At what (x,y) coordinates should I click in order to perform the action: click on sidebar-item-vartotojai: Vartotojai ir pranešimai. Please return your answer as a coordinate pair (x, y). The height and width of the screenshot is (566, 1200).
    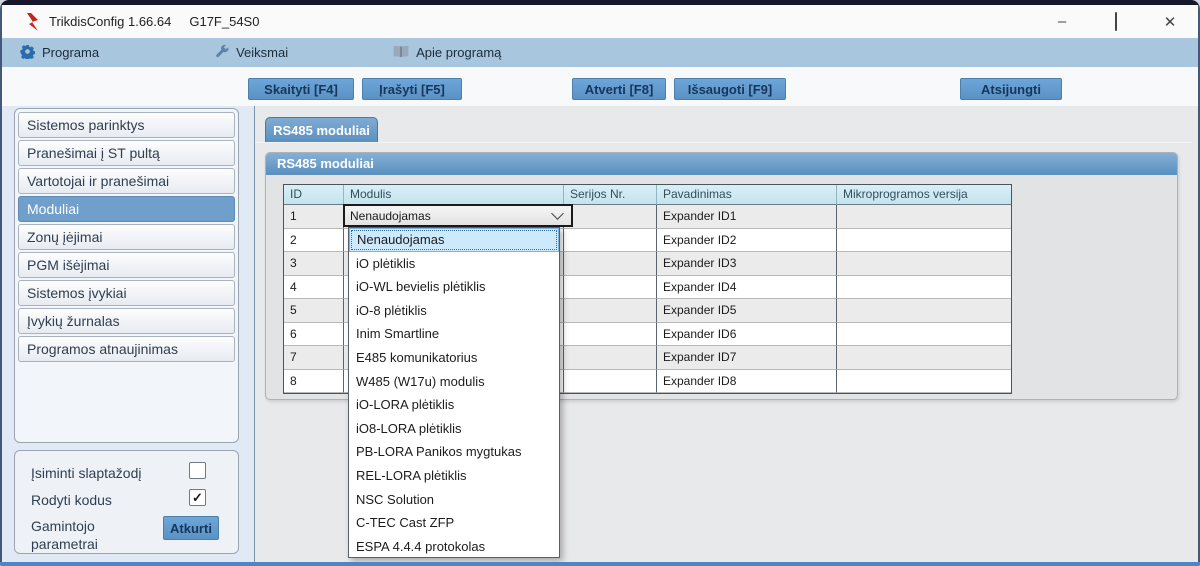
    Looking at the image, I should click on (126, 181).